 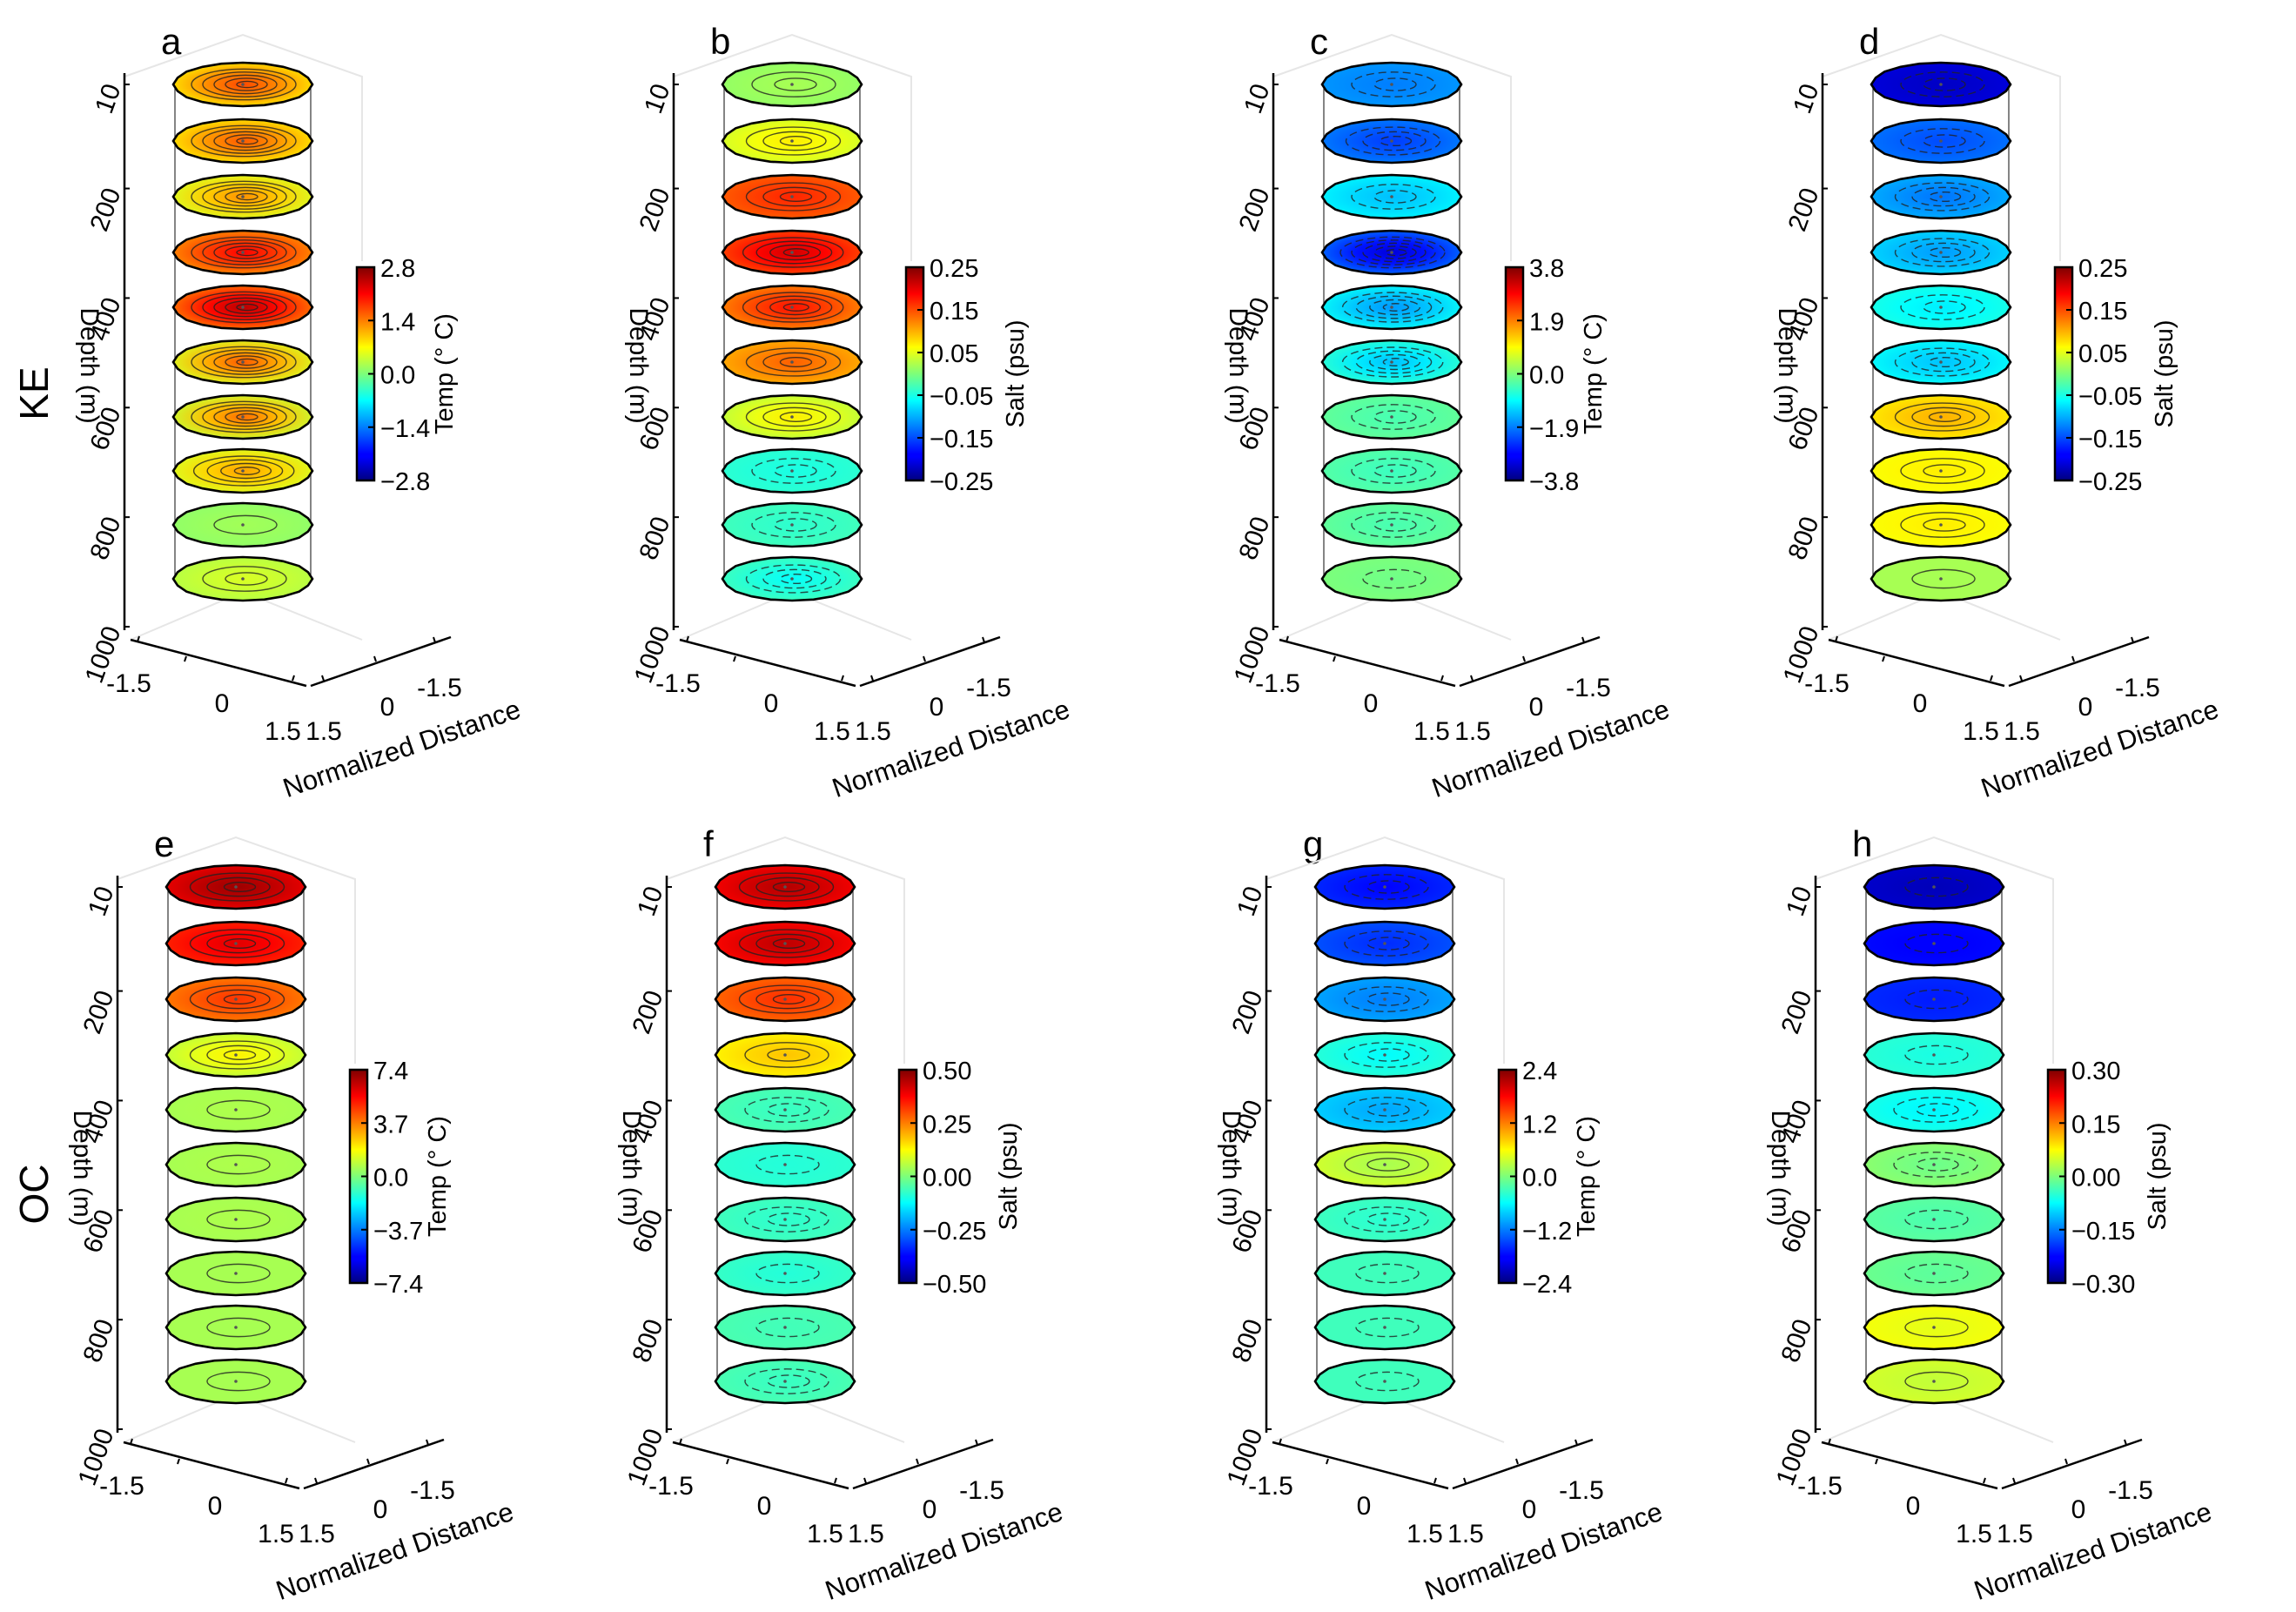 I want to click on colorbar-tick-label: 2.4, so click(x=1539, y=1071).